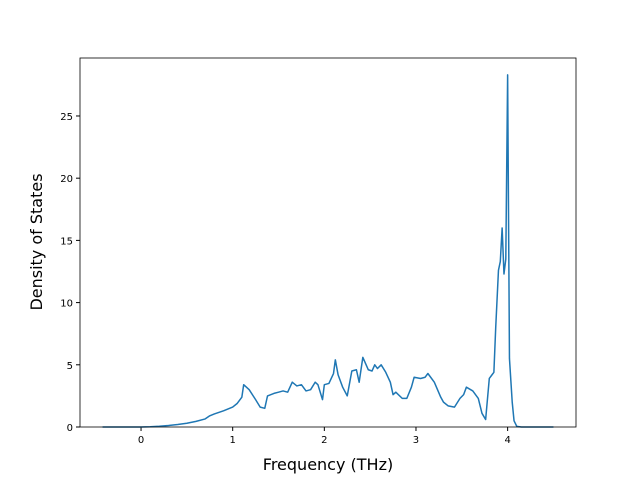  Describe the element at coordinates (36, 241) in the screenshot. I see `y-axis-title: Density of States` at that location.